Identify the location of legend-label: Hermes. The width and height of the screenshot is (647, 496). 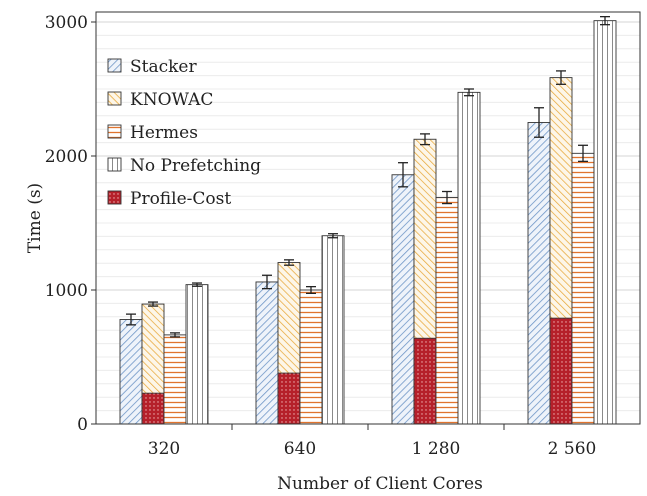
(164, 133).